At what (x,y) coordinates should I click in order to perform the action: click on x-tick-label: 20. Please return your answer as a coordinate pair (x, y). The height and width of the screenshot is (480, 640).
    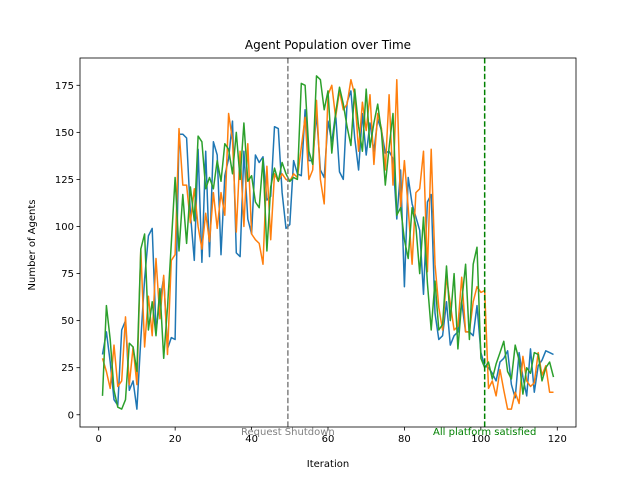
    Looking at the image, I should click on (175, 439).